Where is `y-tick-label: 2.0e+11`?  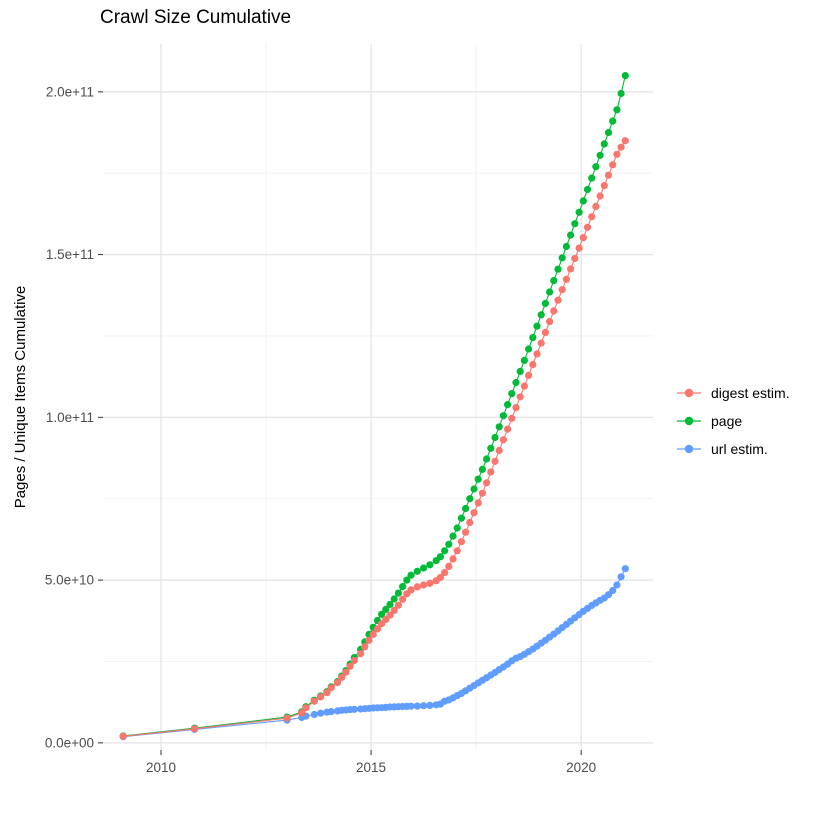 y-tick-label: 2.0e+11 is located at coordinates (70, 91).